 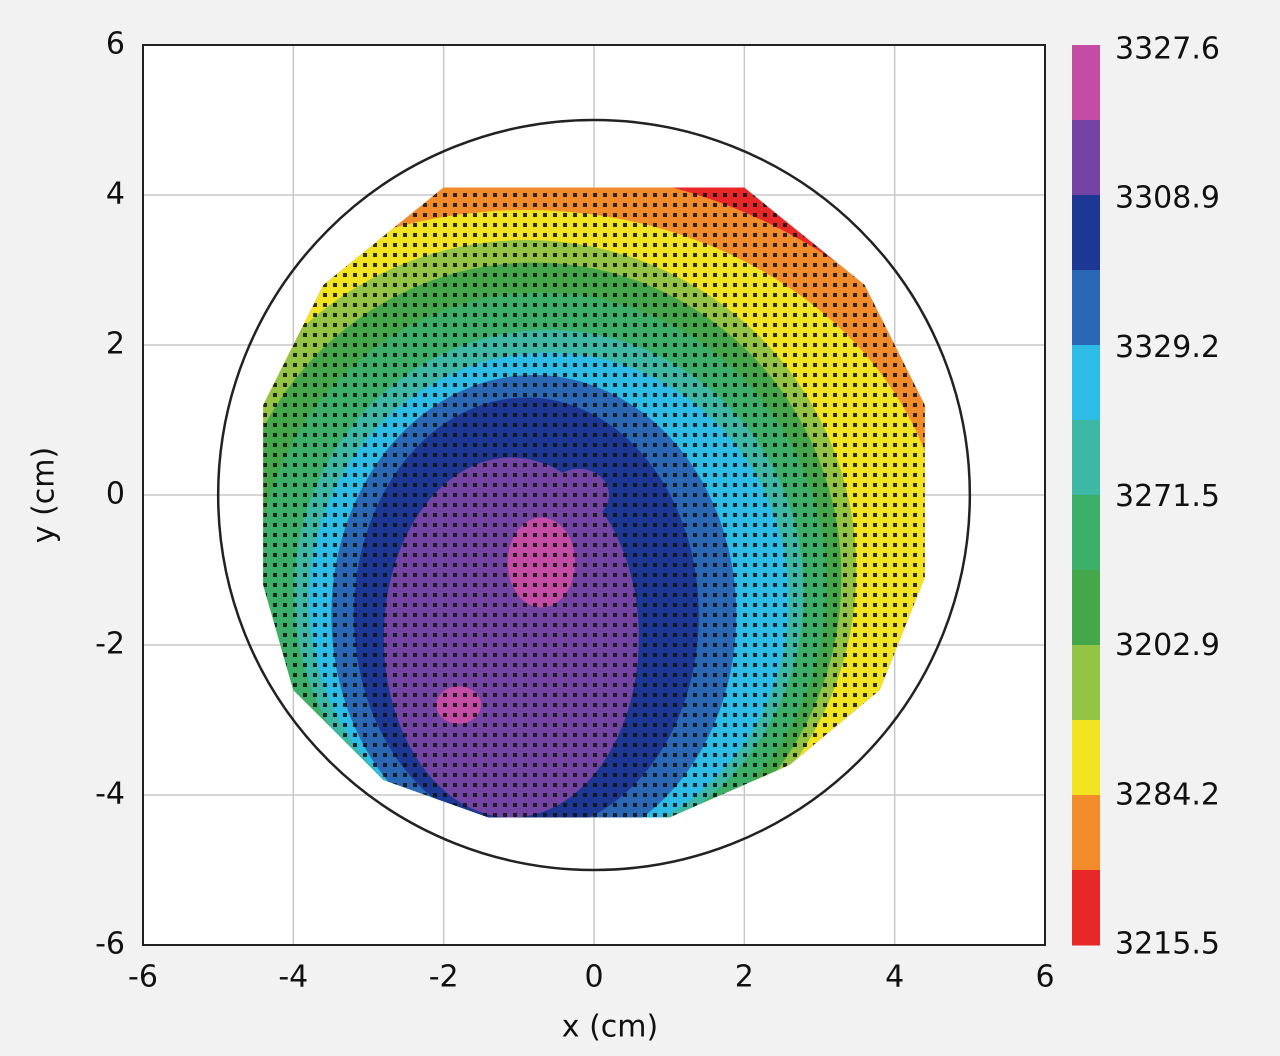 What do you see at coordinates (1167, 794) in the screenshot?
I see `colorbar-tick-label: 3284.2` at bounding box center [1167, 794].